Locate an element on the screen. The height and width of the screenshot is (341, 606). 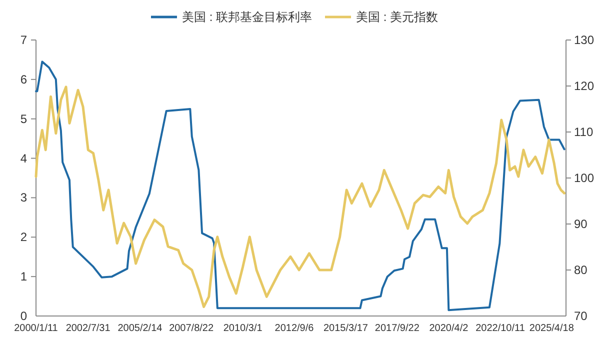
y-tick-label: 7 is located at coordinates (24, 40).